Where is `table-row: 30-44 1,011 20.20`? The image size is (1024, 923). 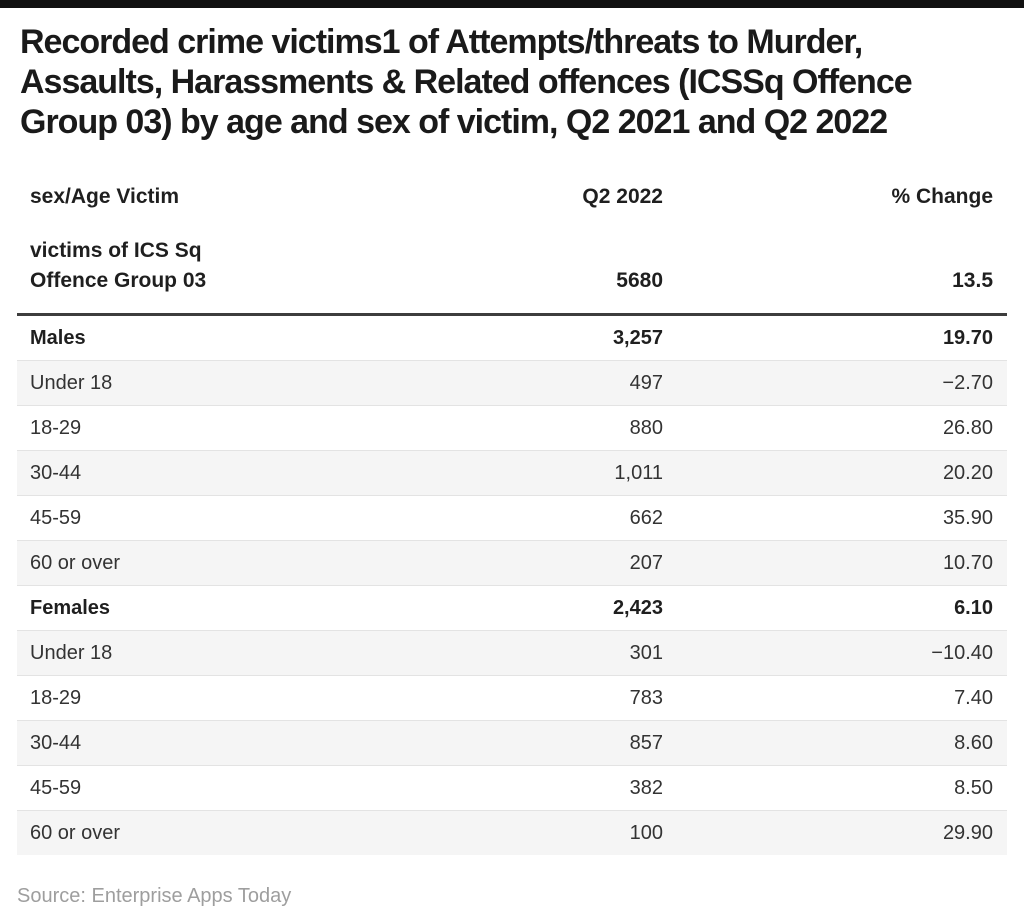
table-row: 30-44 1,011 20.20 is located at coordinates (512, 473).